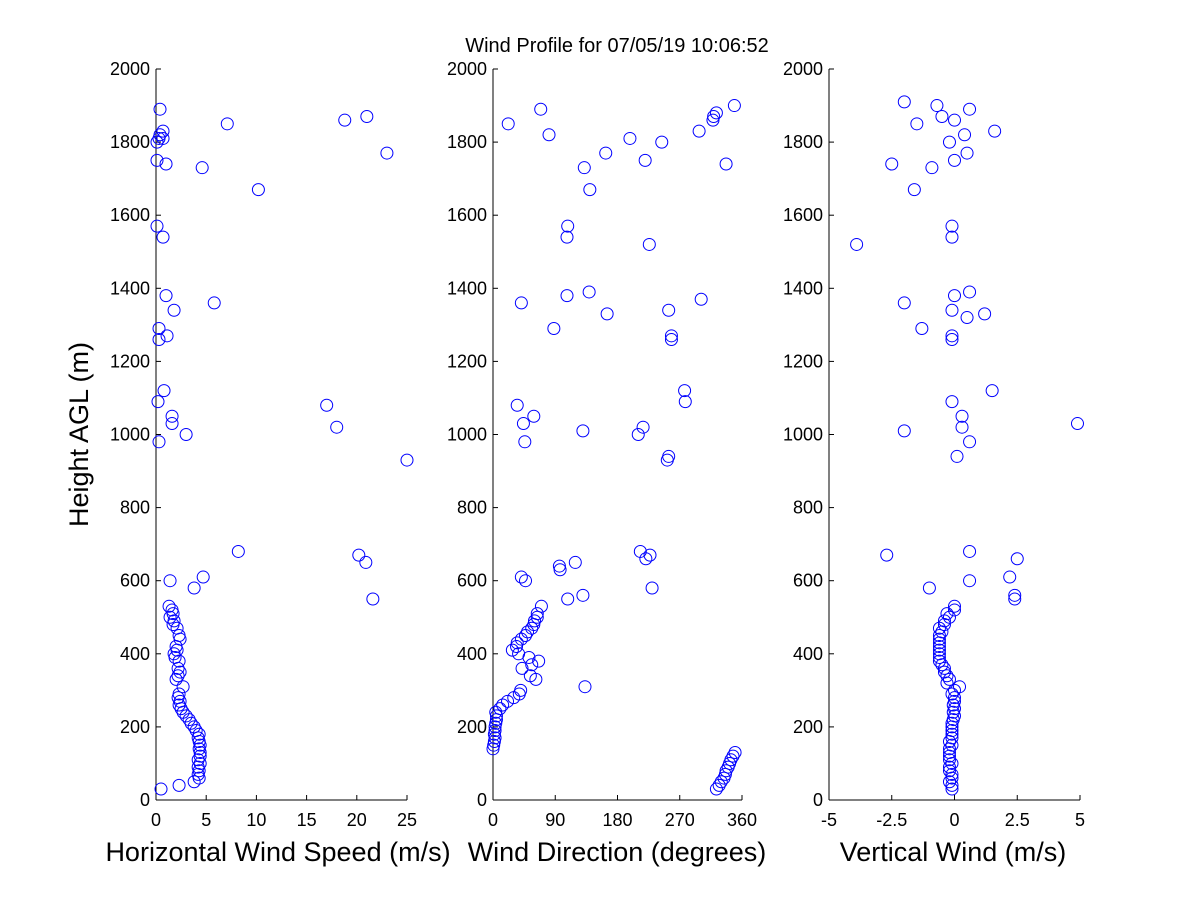 The width and height of the screenshot is (1200, 900). What do you see at coordinates (407, 820) in the screenshot?
I see `x-tick-label: 25` at bounding box center [407, 820].